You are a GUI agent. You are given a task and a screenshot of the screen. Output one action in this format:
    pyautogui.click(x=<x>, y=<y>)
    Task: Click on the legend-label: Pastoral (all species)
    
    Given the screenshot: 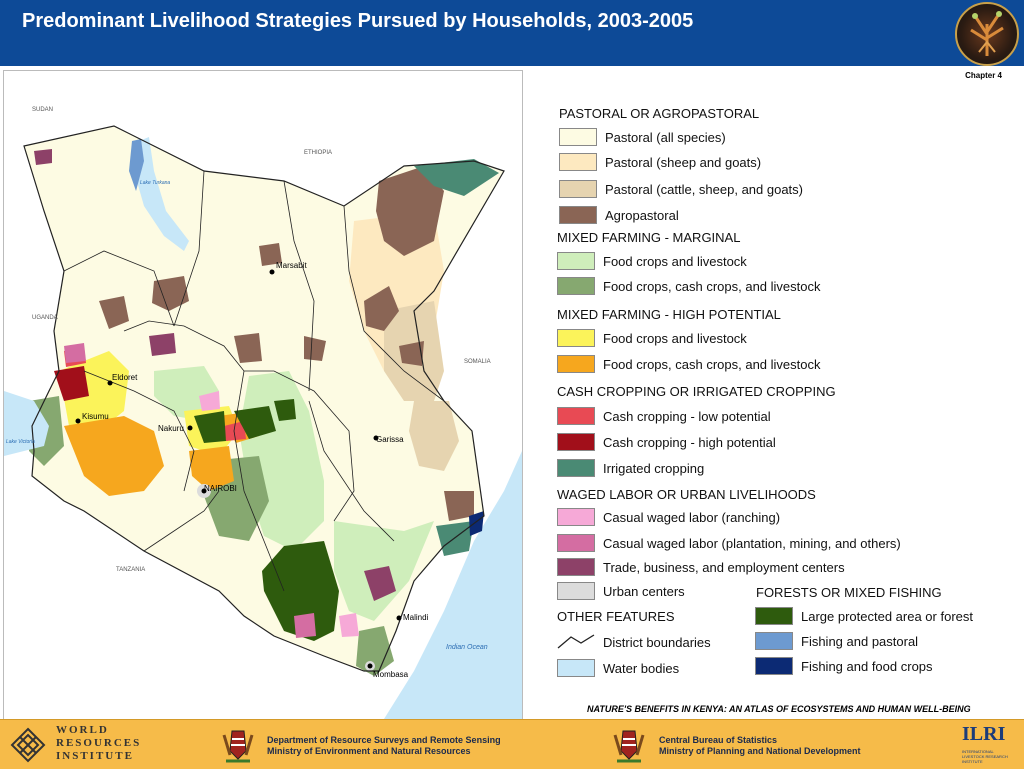 What is the action you would take?
    pyautogui.click(x=665, y=137)
    